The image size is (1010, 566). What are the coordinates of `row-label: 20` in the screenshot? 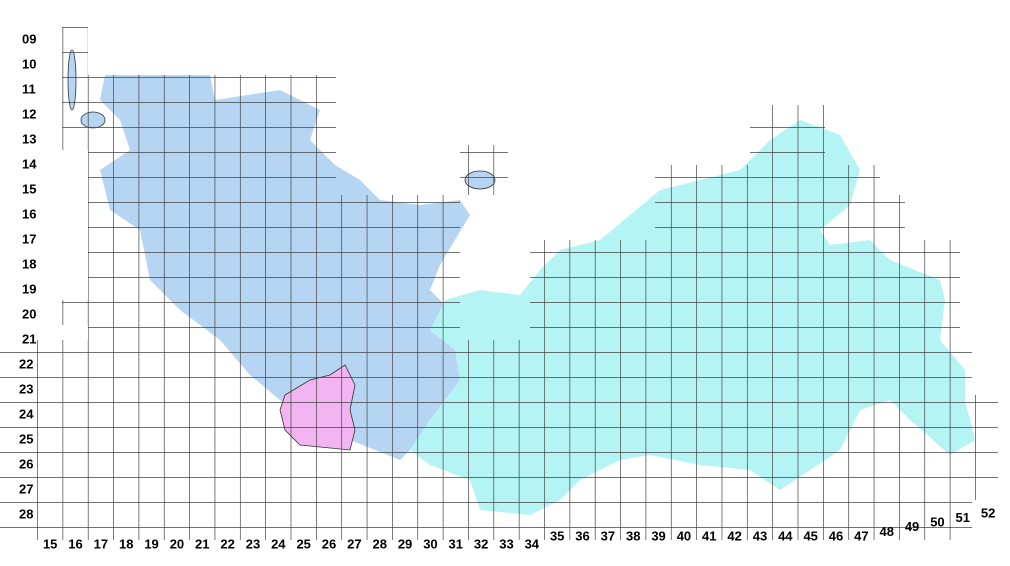 It's located at (29, 313).